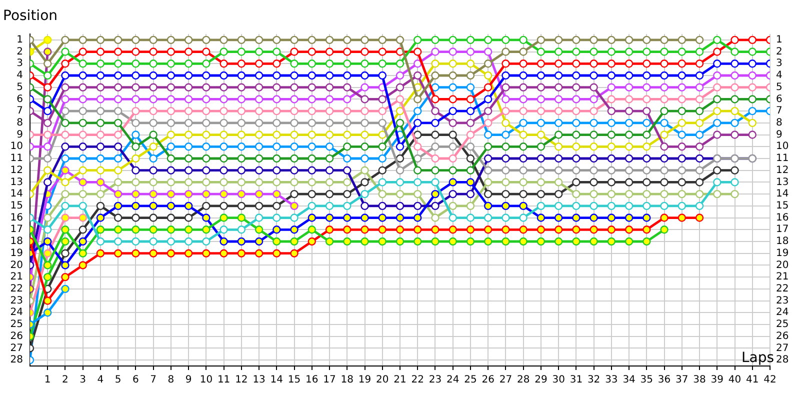 The image size is (800, 400). I want to click on x-tick-label: 35, so click(647, 380).